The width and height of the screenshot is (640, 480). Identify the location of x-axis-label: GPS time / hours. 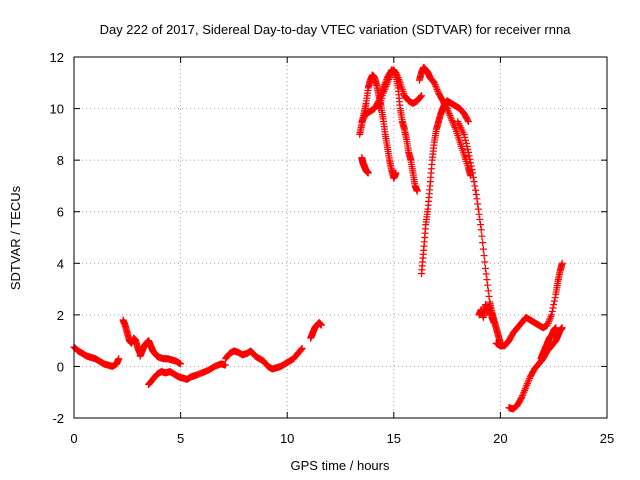
(340, 465).